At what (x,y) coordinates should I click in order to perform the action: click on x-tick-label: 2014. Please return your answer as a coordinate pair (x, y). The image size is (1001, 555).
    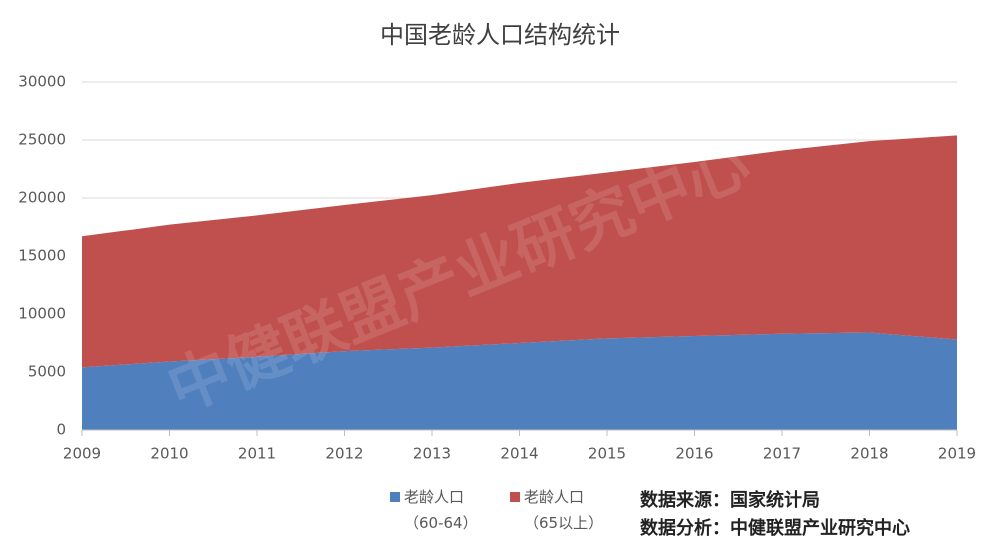
    Looking at the image, I should click on (519, 454).